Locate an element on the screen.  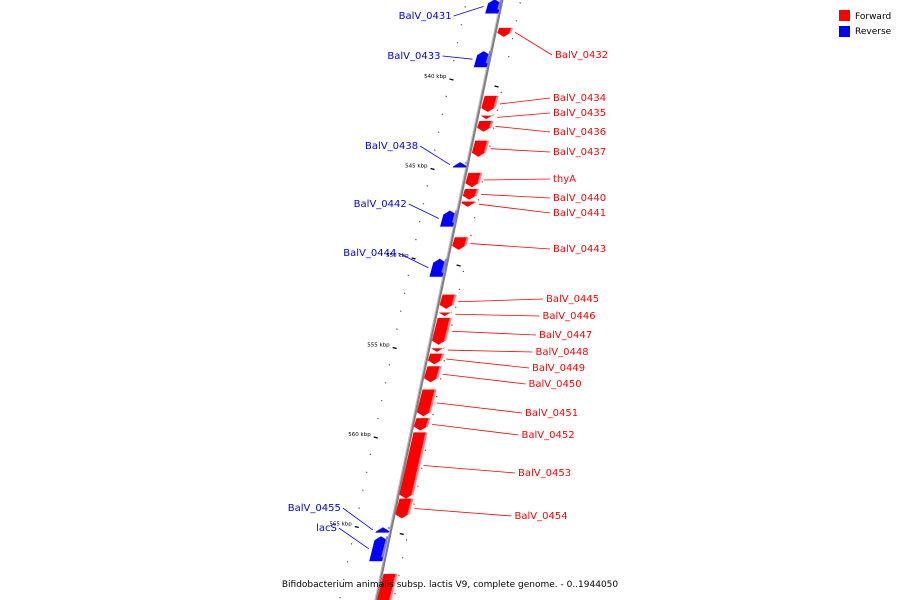
gene-label: BalV_0444 is located at coordinates (369, 253).